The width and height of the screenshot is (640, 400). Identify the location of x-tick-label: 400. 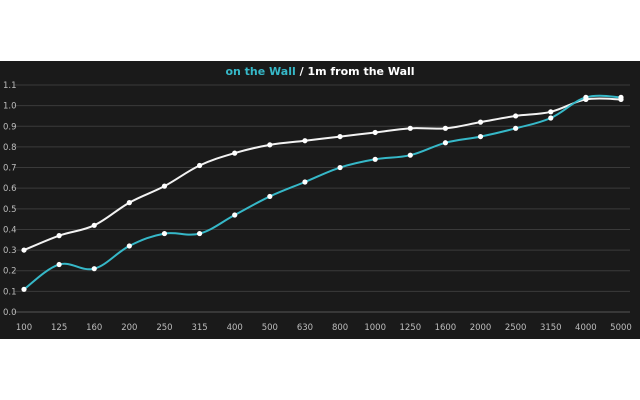
(235, 328).